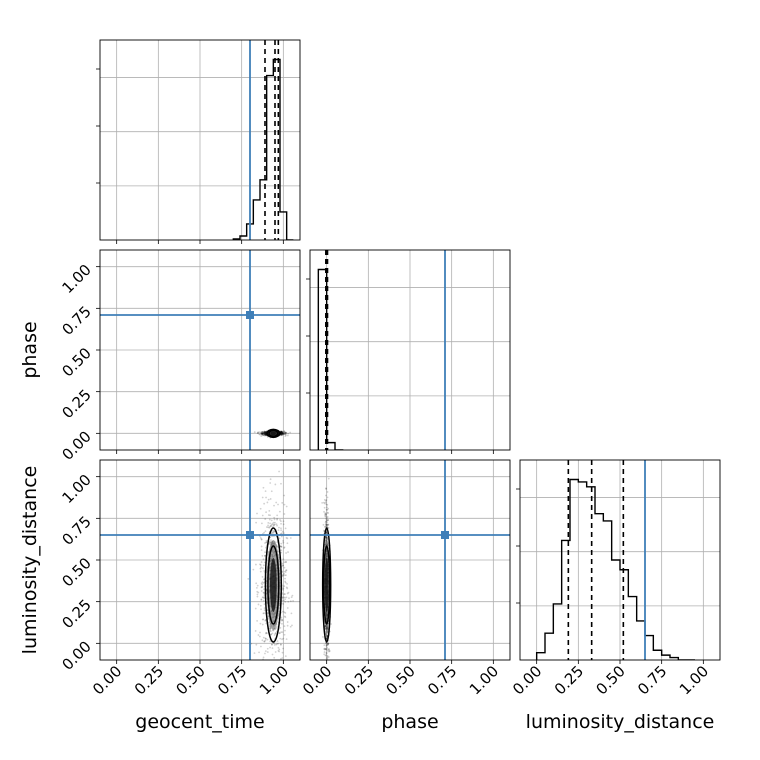  Describe the element at coordinates (76, 320) in the screenshot. I see `y-tick-label: 0.75` at that location.